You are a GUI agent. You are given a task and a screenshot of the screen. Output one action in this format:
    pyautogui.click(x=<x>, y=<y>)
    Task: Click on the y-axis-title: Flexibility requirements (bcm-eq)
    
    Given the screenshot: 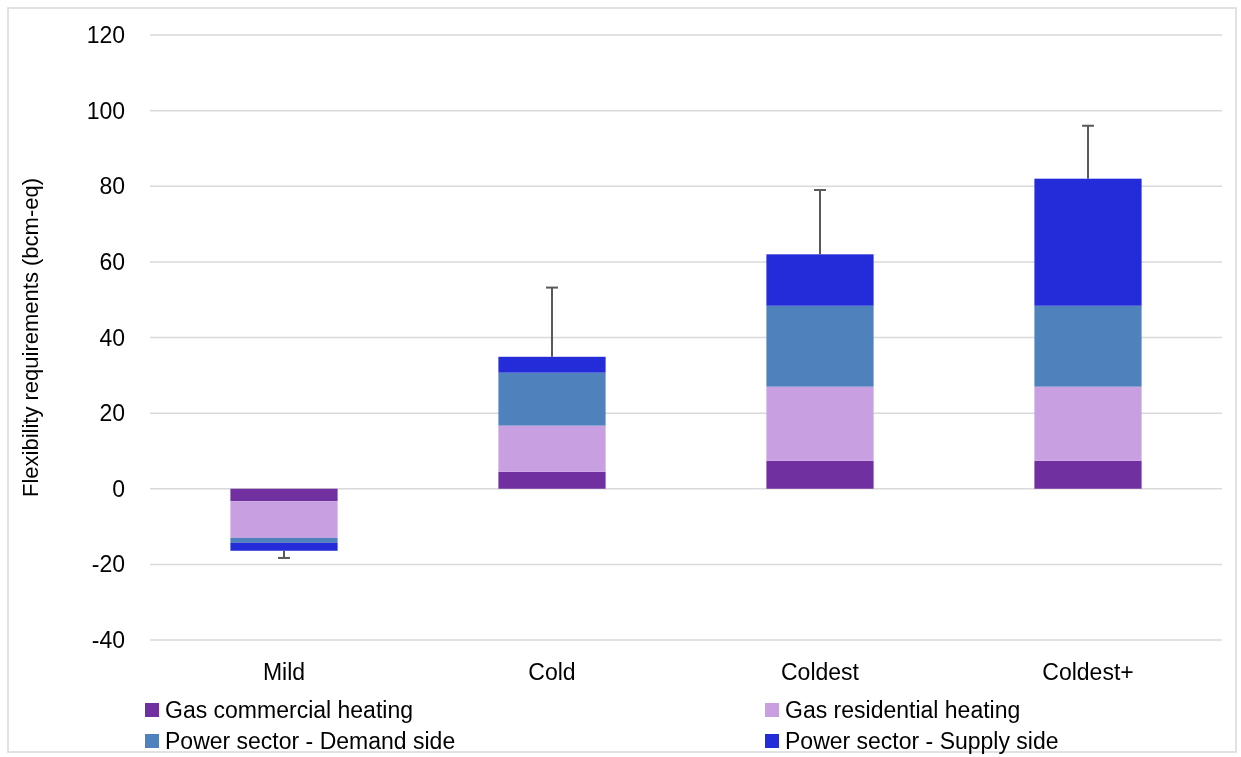 What is the action you would take?
    pyautogui.click(x=30, y=337)
    